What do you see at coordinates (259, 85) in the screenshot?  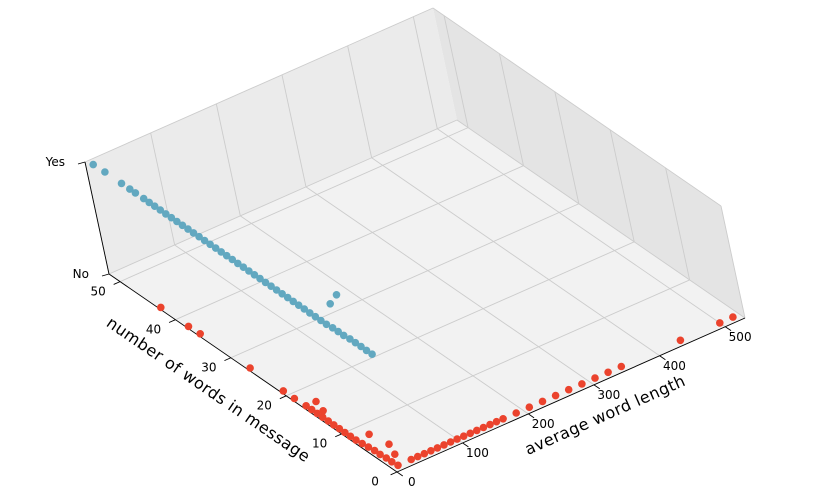 I see `grid-back-z` at bounding box center [259, 85].